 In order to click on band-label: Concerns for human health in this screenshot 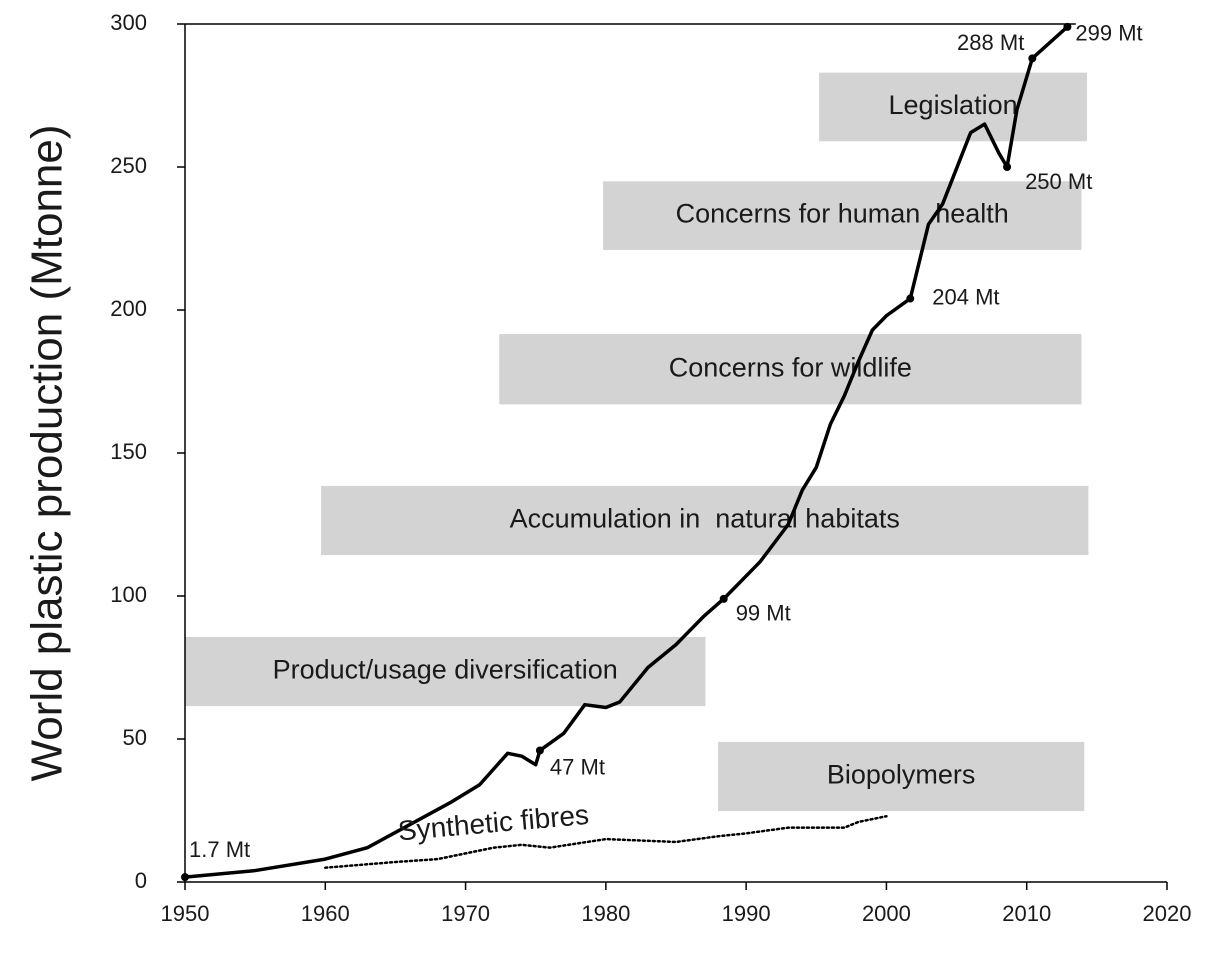, I will do `click(842, 214)`.